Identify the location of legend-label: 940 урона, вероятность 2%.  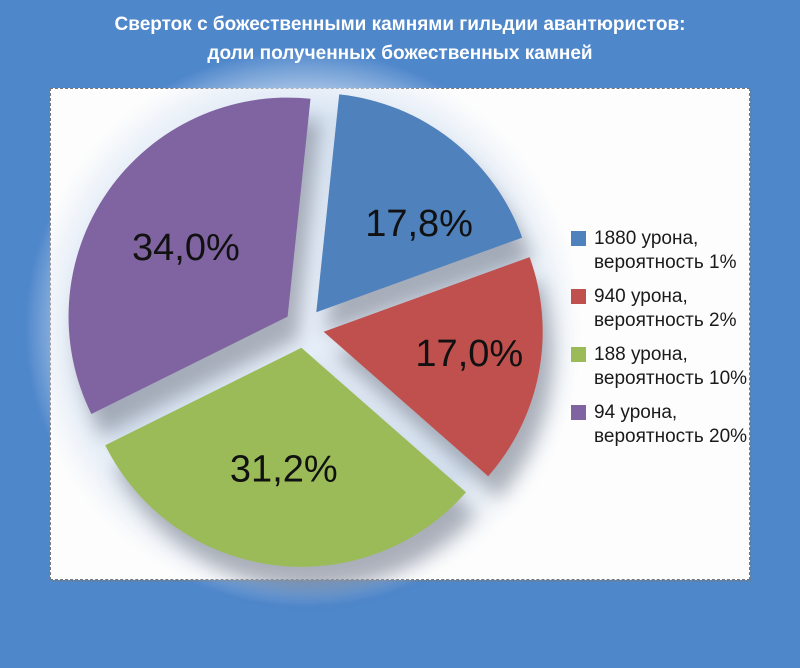
(665, 308).